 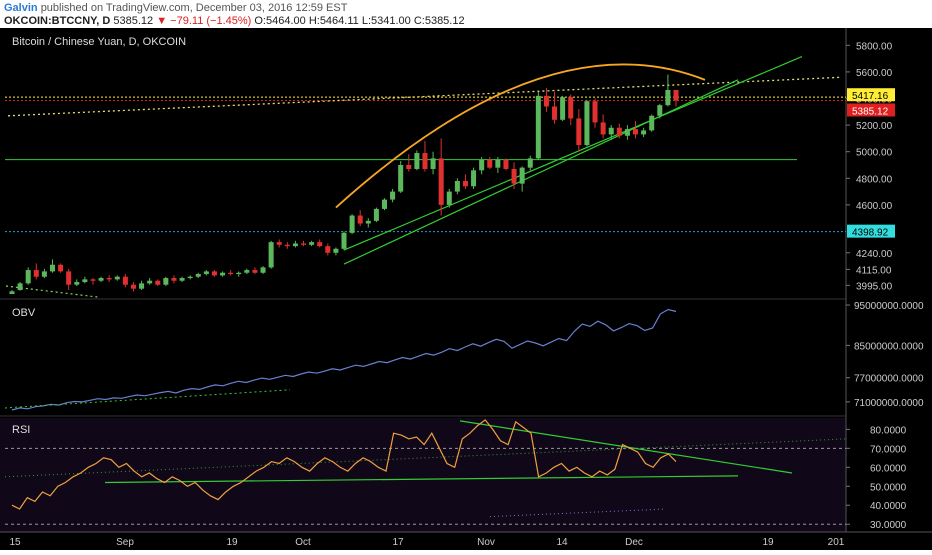 I want to click on author-link: Galvin, so click(x=21, y=8).